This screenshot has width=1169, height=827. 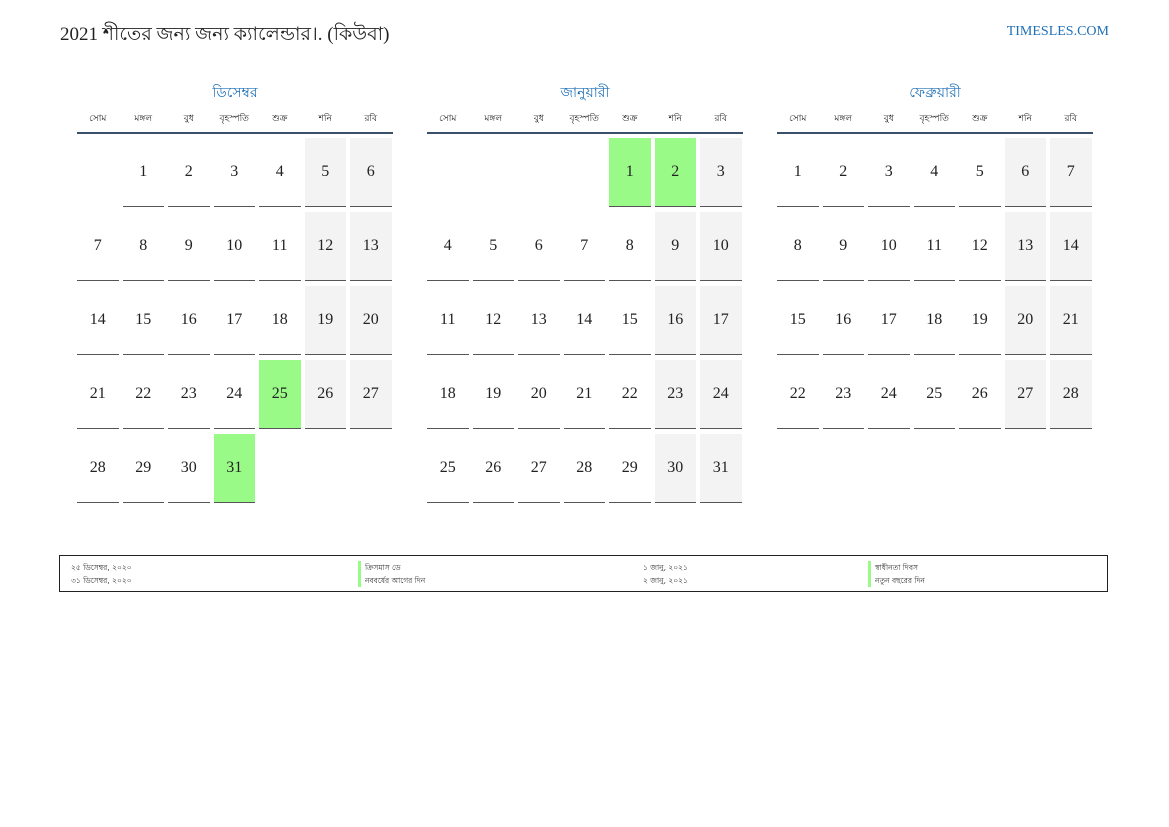 What do you see at coordinates (993, 567) in the screenshot?
I see `legend-holiday-name: স্বাধীনতা দিবস` at bounding box center [993, 567].